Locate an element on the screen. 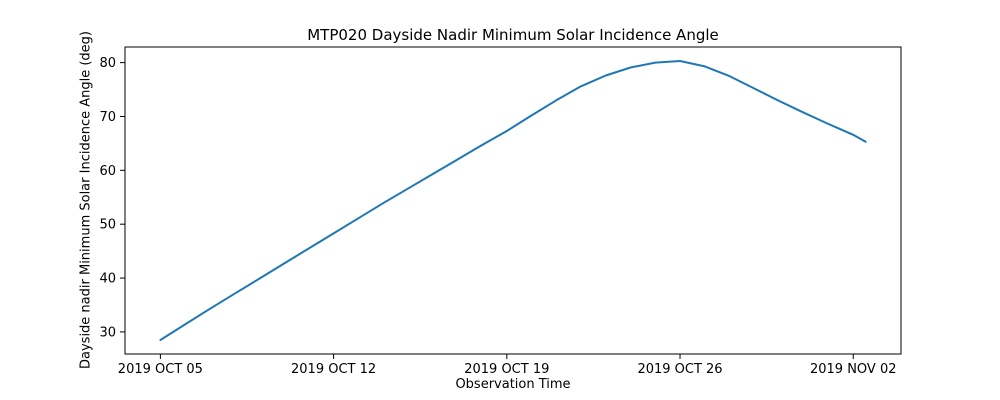 The width and height of the screenshot is (1000, 400). x-tick-label: 2019 OCT 19 is located at coordinates (506, 369).